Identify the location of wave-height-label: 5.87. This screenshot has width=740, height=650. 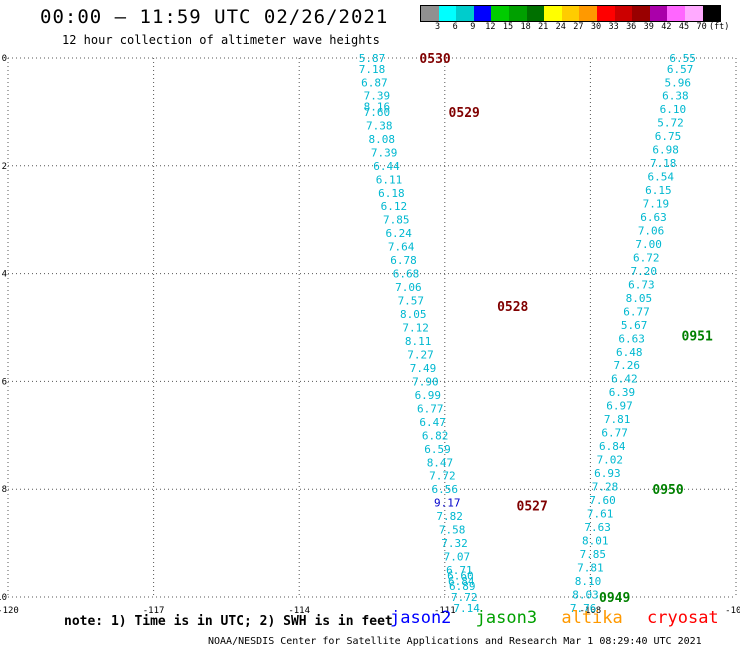
(372, 58).